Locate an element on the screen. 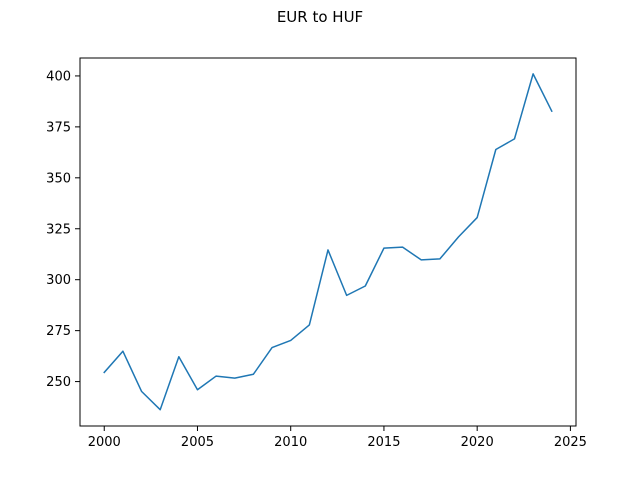 This screenshot has width=640, height=480. x-tick-label: 2025 is located at coordinates (570, 442).